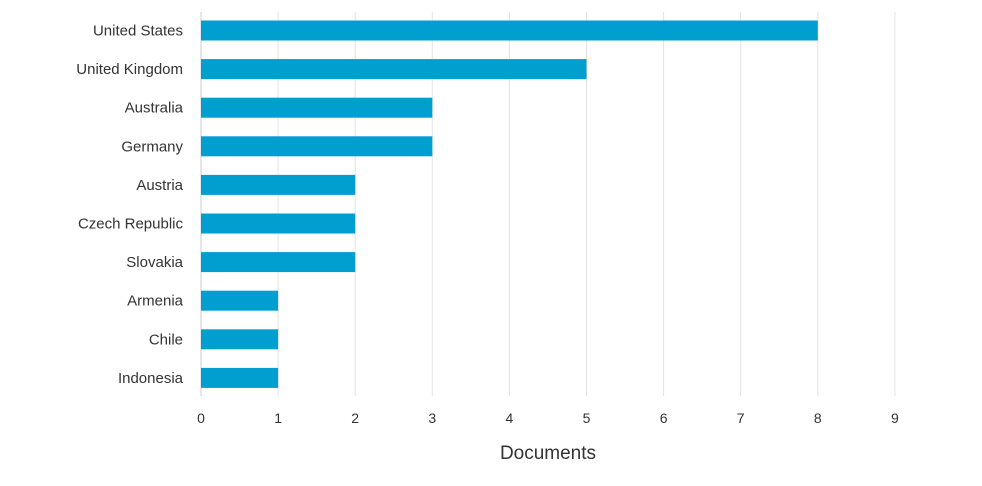 This screenshot has width=982, height=486. I want to click on bar-australia, so click(317, 107).